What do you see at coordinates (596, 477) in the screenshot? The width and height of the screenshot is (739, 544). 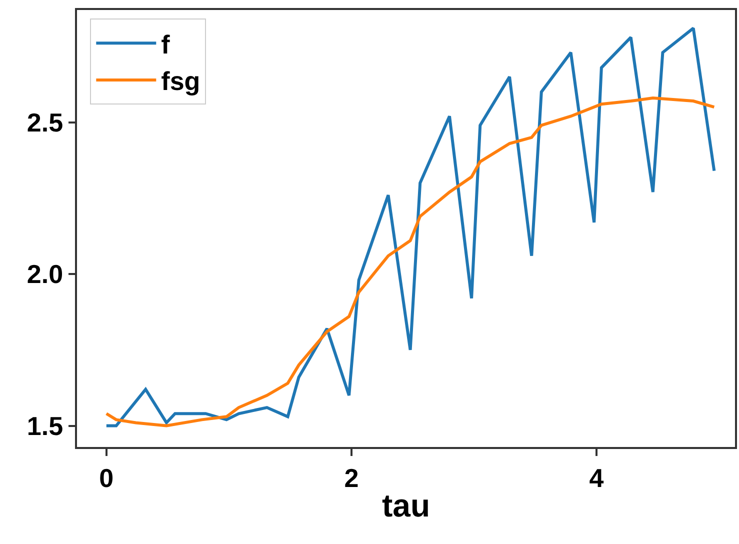 I see `x-tick-label: 4` at bounding box center [596, 477].